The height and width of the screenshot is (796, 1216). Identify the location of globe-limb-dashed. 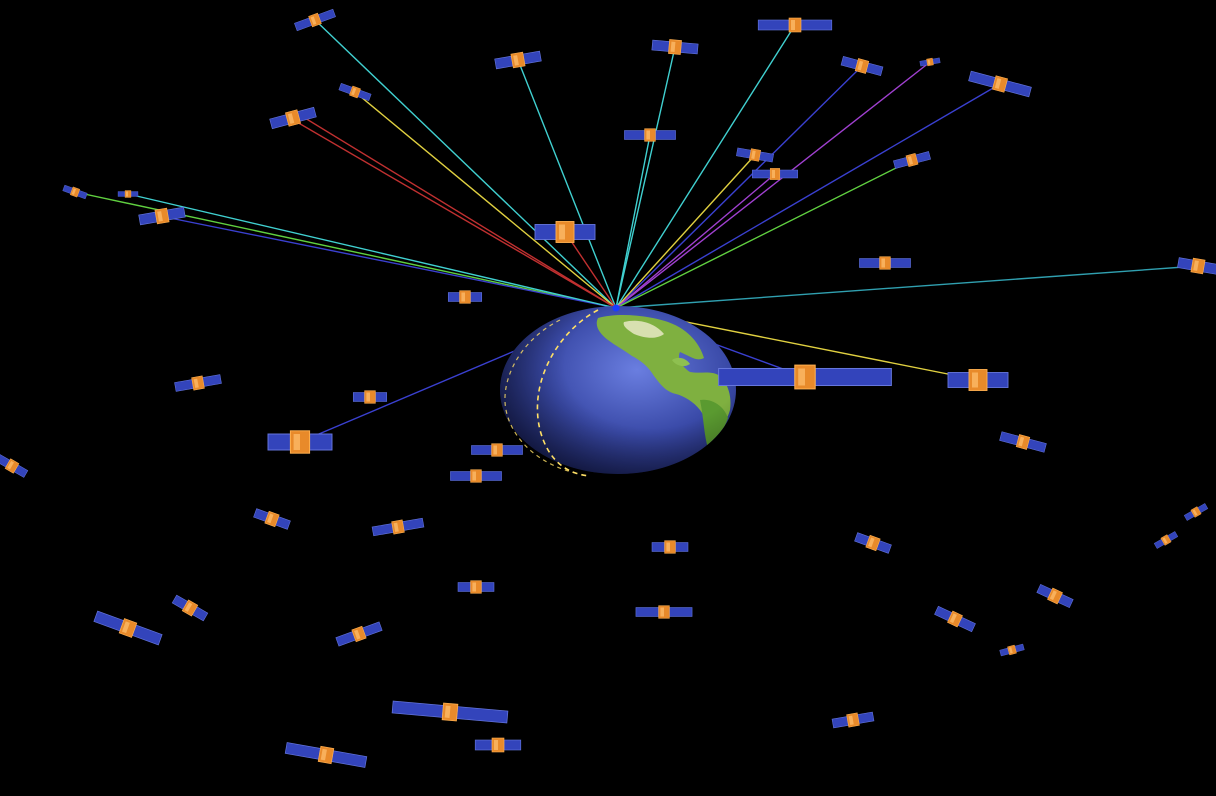
(542, 397).